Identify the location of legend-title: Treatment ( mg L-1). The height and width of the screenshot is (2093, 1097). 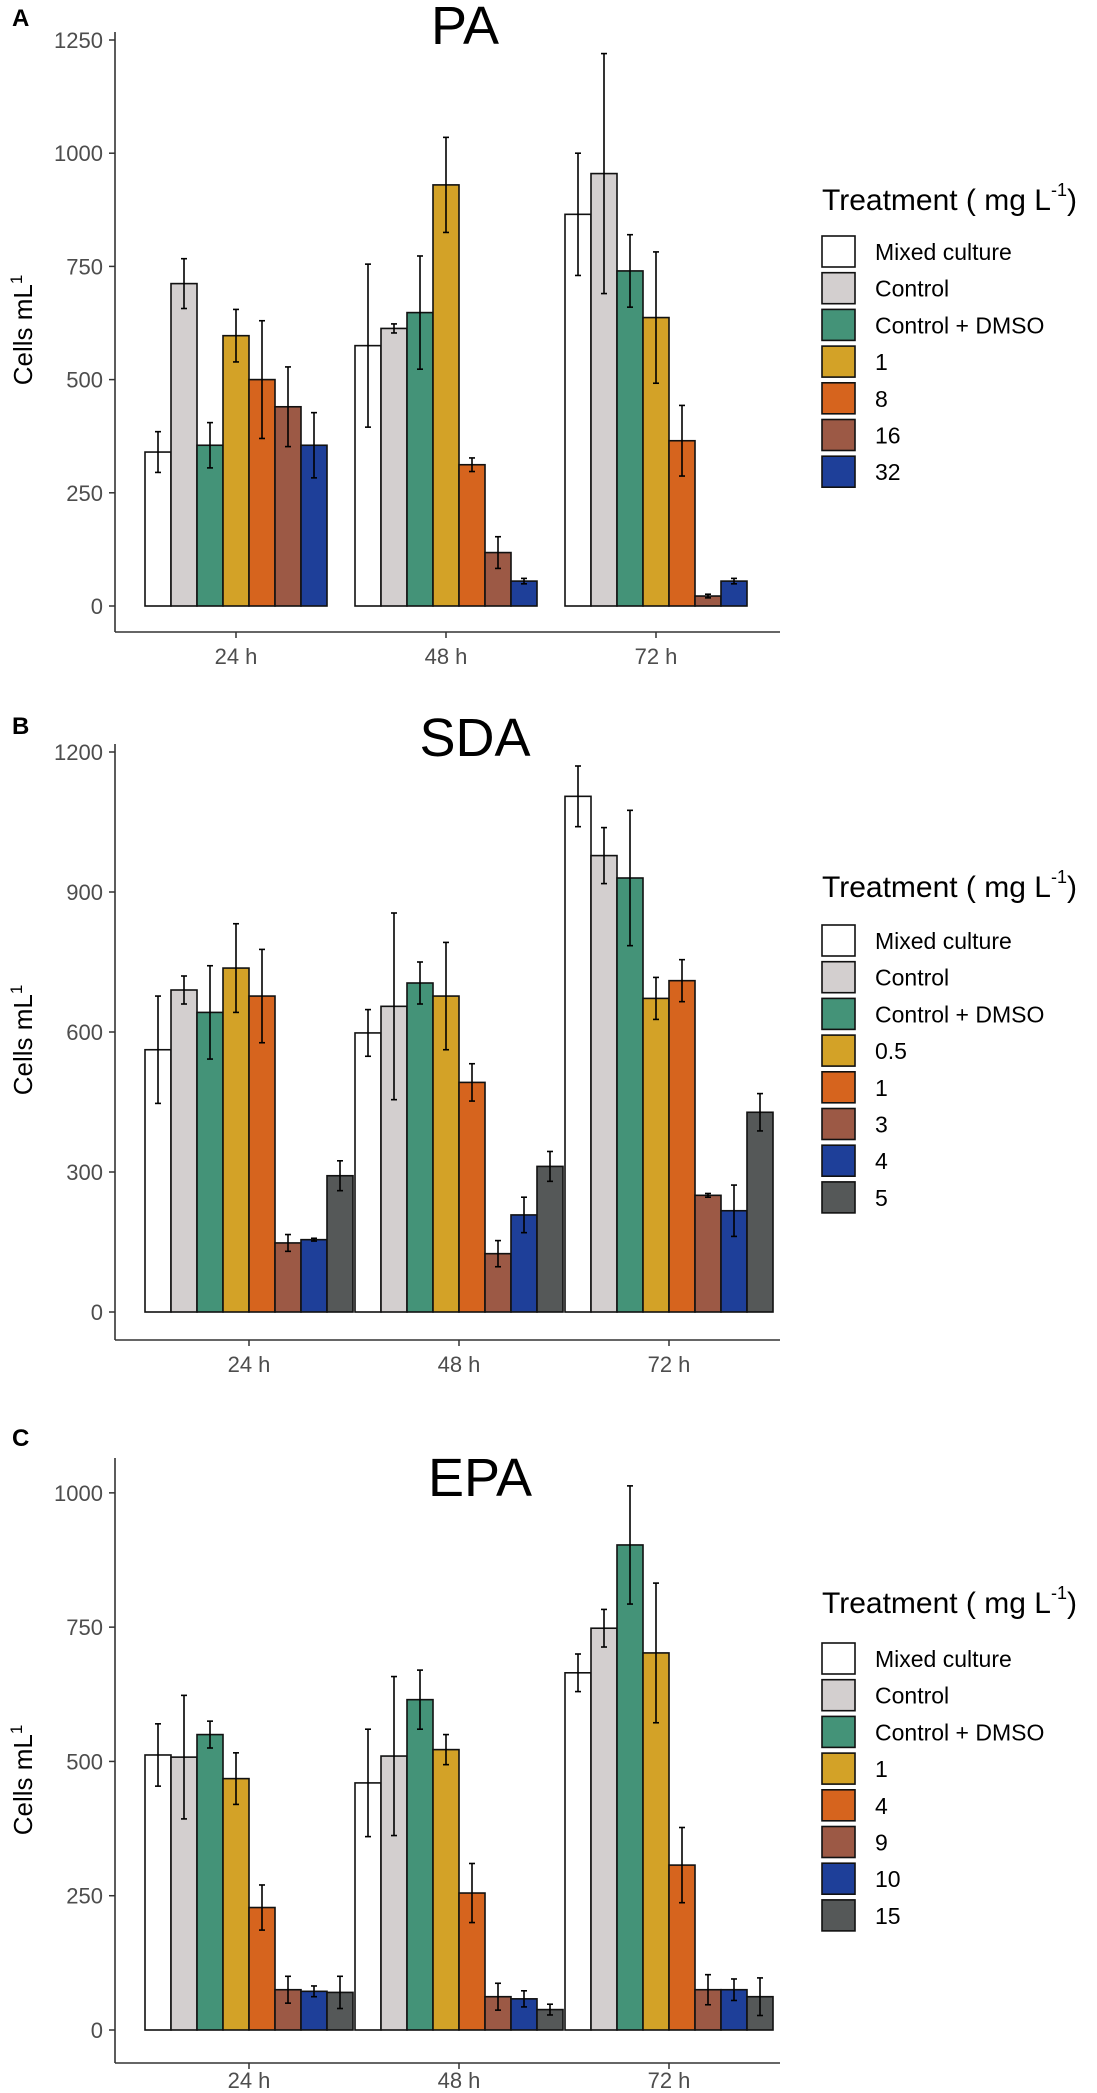
(949, 198).